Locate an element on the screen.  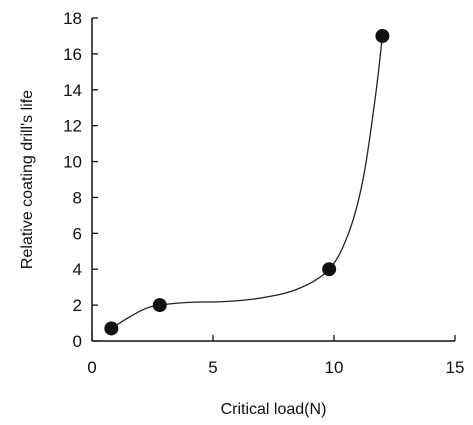
x-tick-label: 10 is located at coordinates (334, 367).